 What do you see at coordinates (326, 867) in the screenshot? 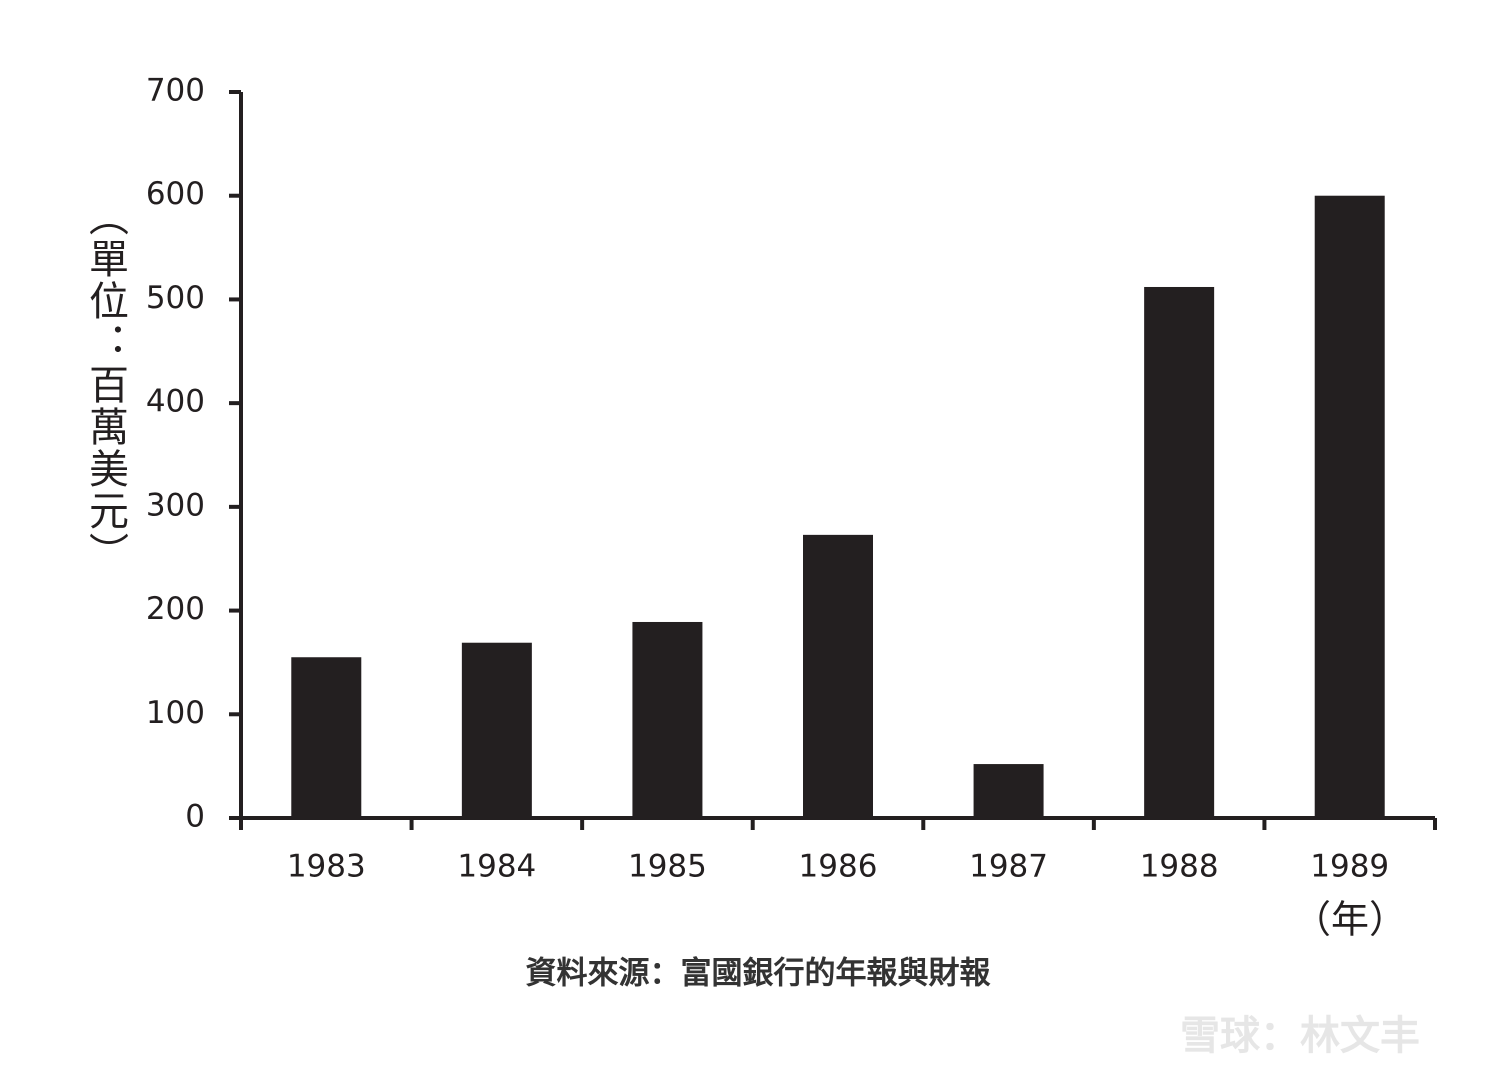
I see `x-tick-label: 1983` at bounding box center [326, 867].